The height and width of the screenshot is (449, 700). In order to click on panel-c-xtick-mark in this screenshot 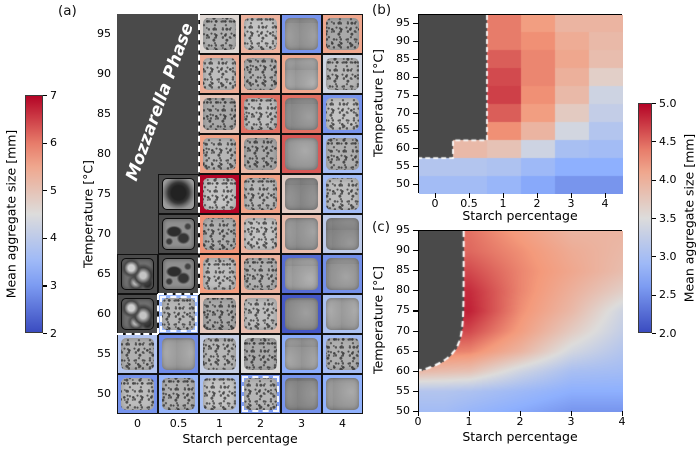, I will do `click(623, 413)`.